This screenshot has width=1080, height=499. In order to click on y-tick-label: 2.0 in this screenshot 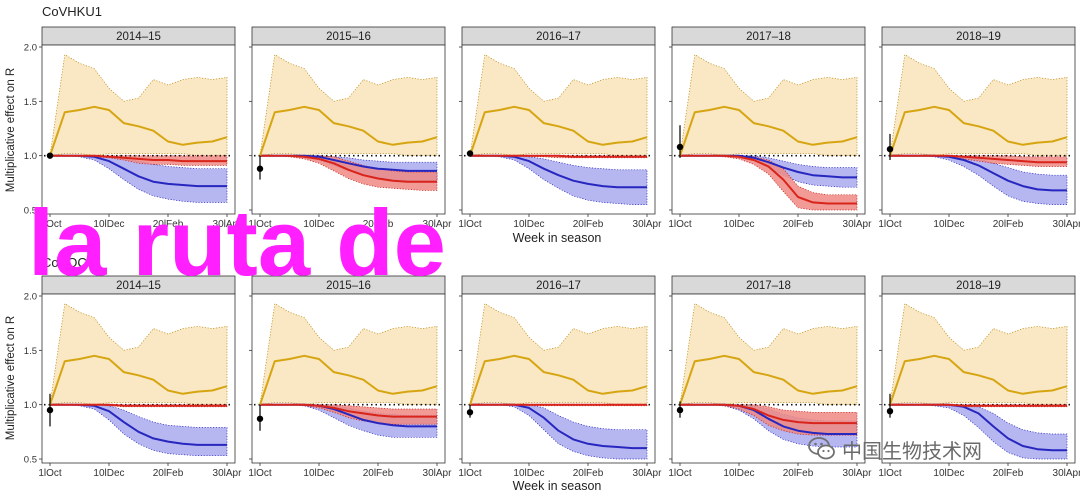, I will do `click(30, 48)`.